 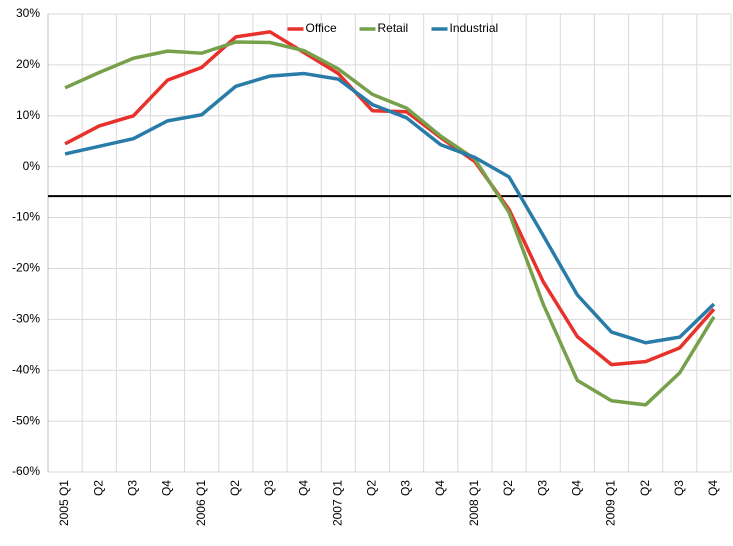 What do you see at coordinates (201, 503) in the screenshot?
I see `x-tick-label: 2006 Q1` at bounding box center [201, 503].